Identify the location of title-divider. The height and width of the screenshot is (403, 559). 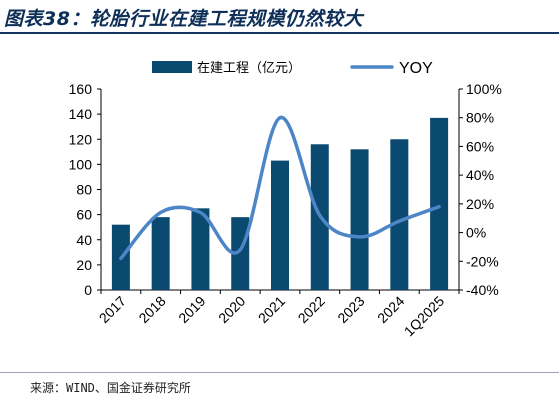
(279, 33).